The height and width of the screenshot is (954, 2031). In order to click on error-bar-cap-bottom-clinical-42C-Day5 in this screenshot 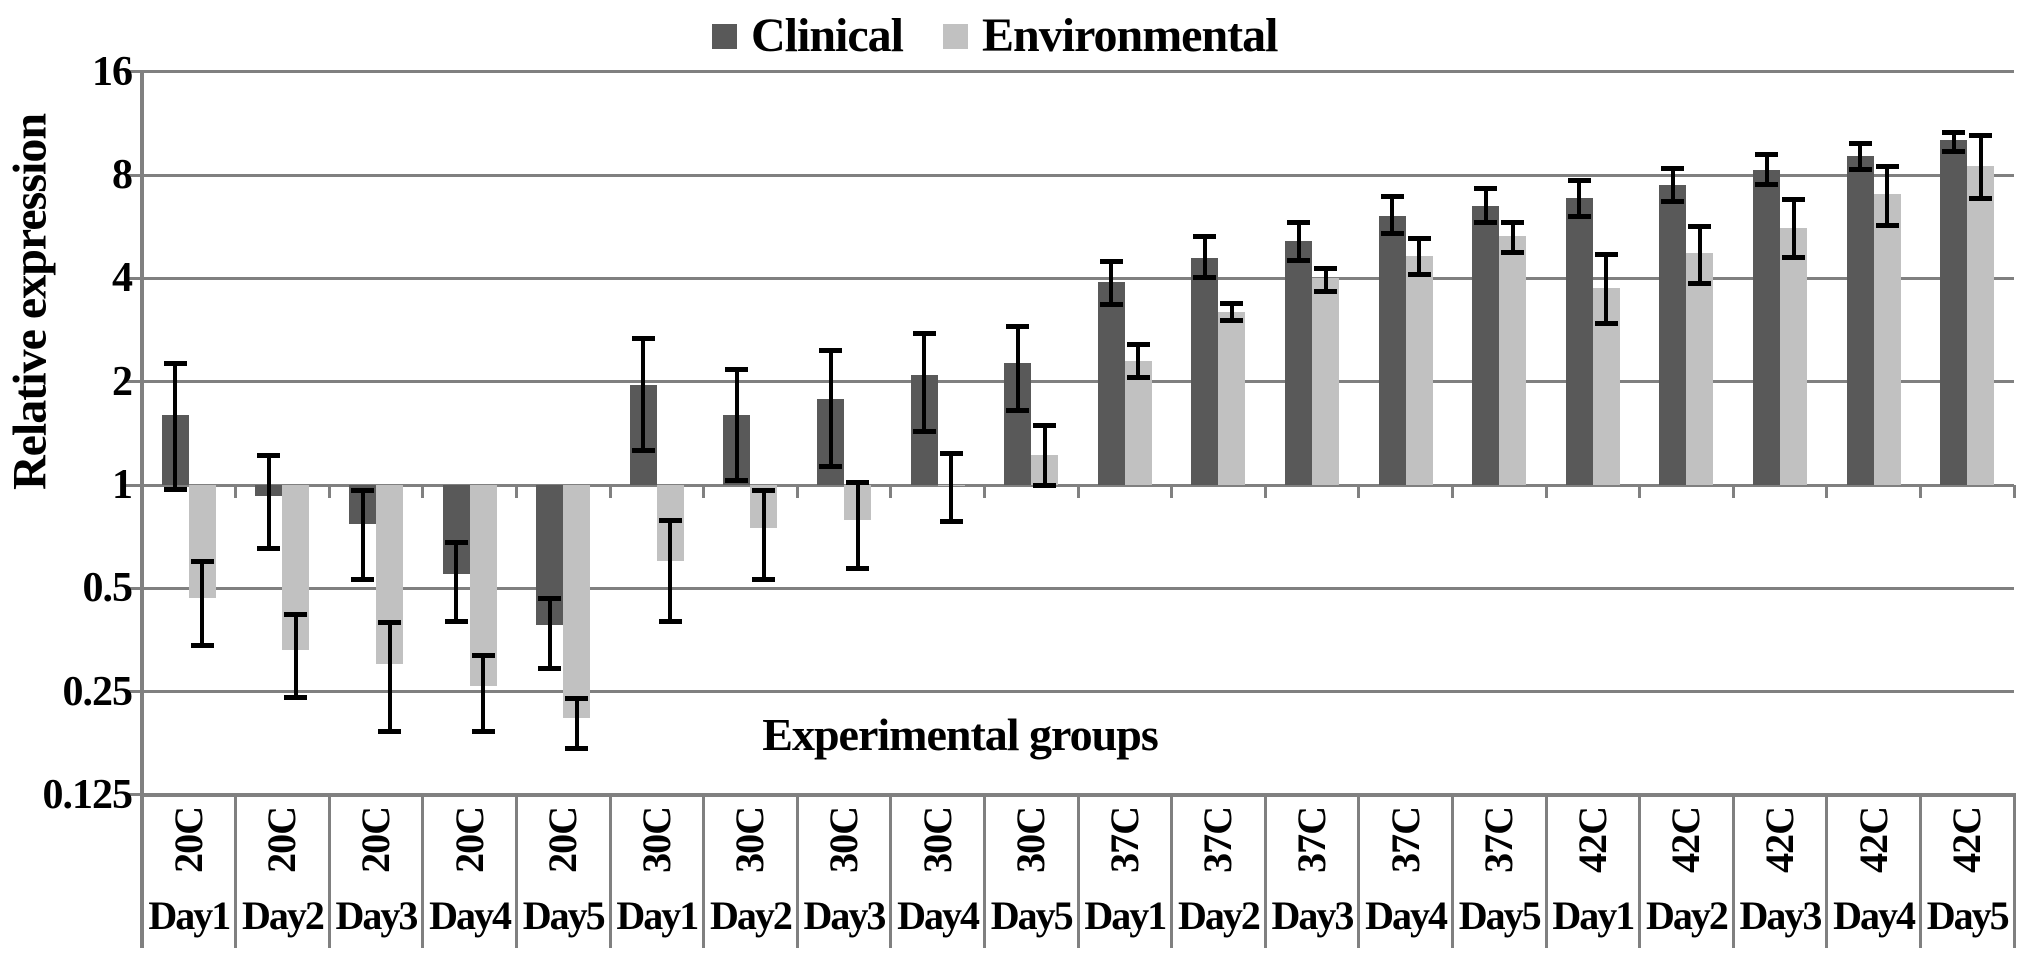, I will do `click(1954, 151)`.